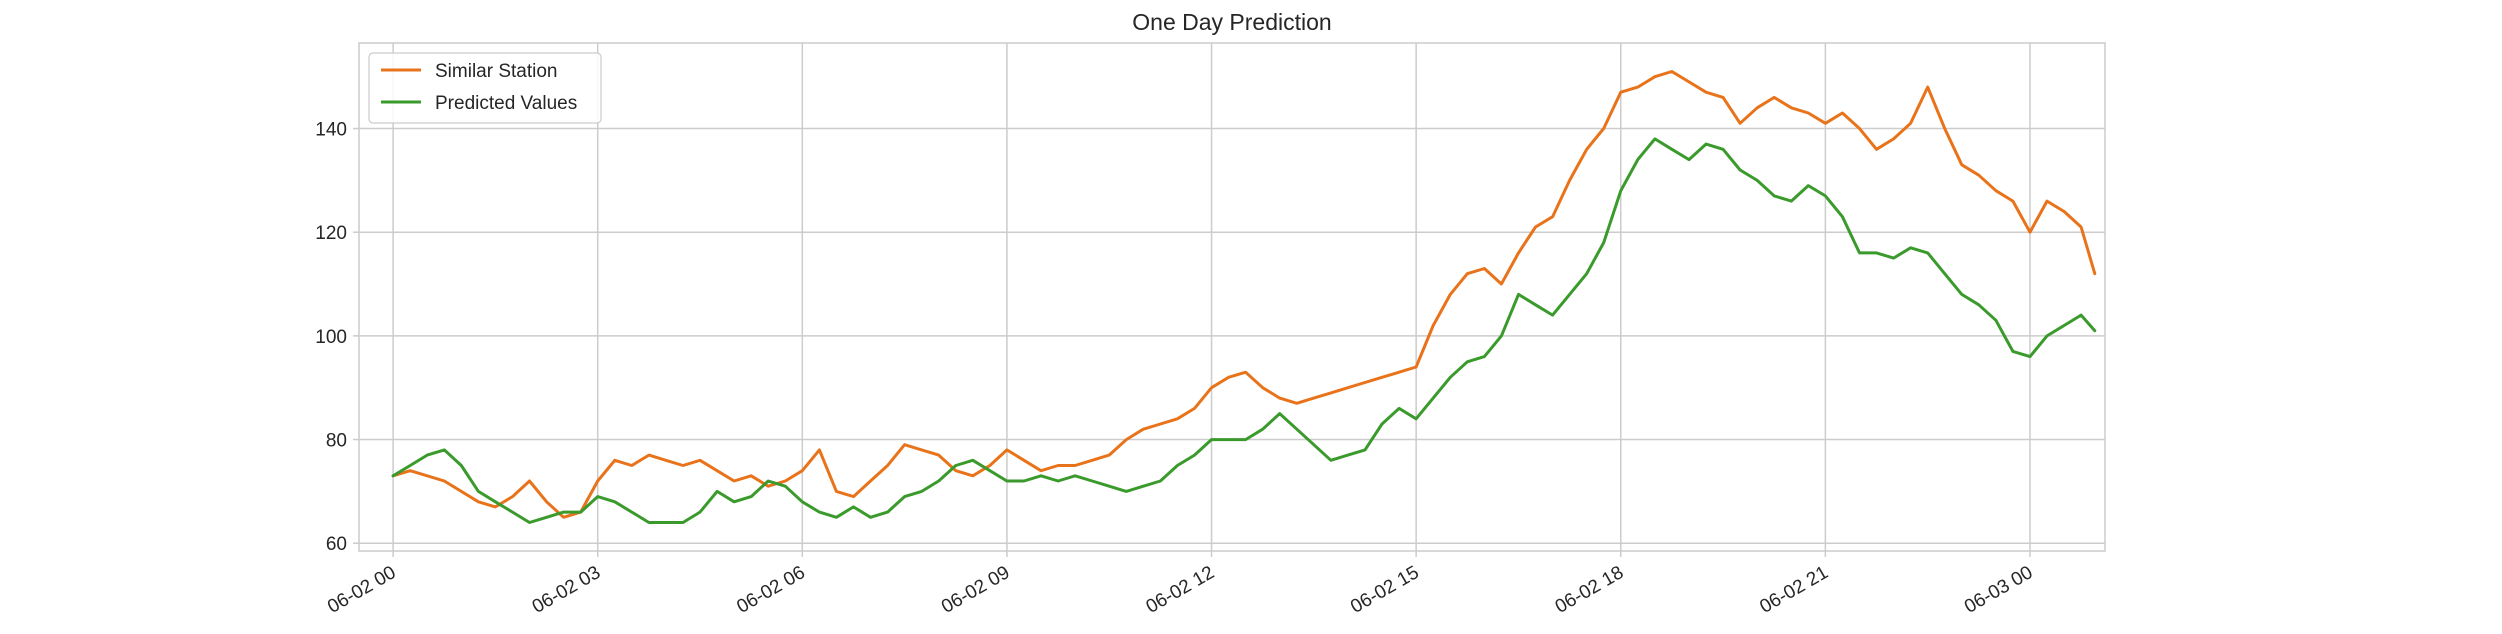 Image resolution: width=2502 pixels, height=634 pixels. I want to click on y-tick-label: 120, so click(331, 233).